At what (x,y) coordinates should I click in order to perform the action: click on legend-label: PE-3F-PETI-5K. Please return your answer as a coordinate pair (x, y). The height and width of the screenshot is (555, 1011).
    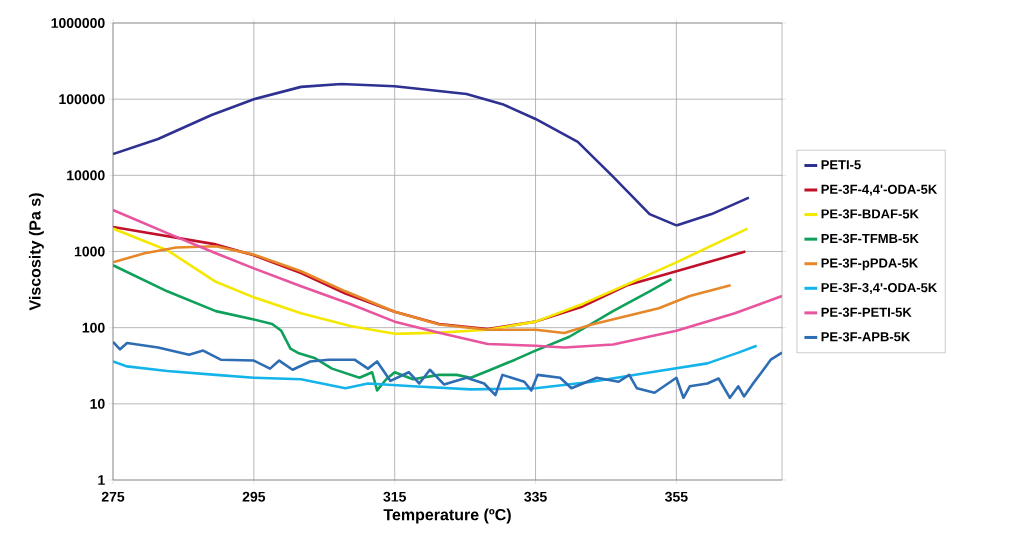
    Looking at the image, I should click on (866, 312).